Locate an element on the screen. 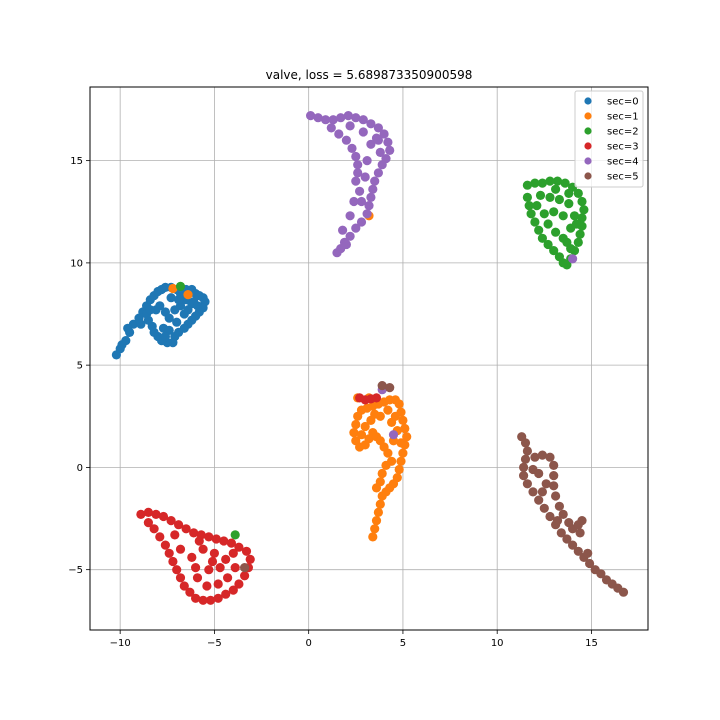 Image resolution: width=720 pixels, height=720 pixels. x-tick-label: −5 is located at coordinates (214, 643).